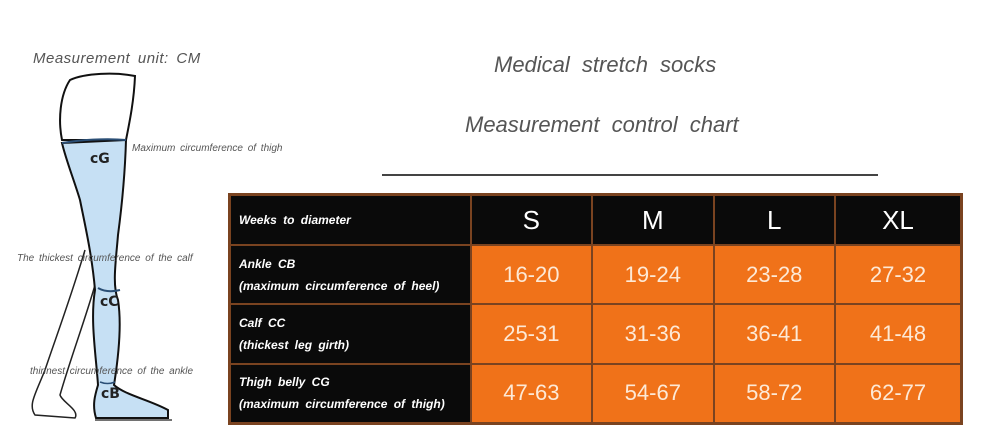  I want to click on annotation-thigh: Maximum circumference of thigh, so click(207, 148).